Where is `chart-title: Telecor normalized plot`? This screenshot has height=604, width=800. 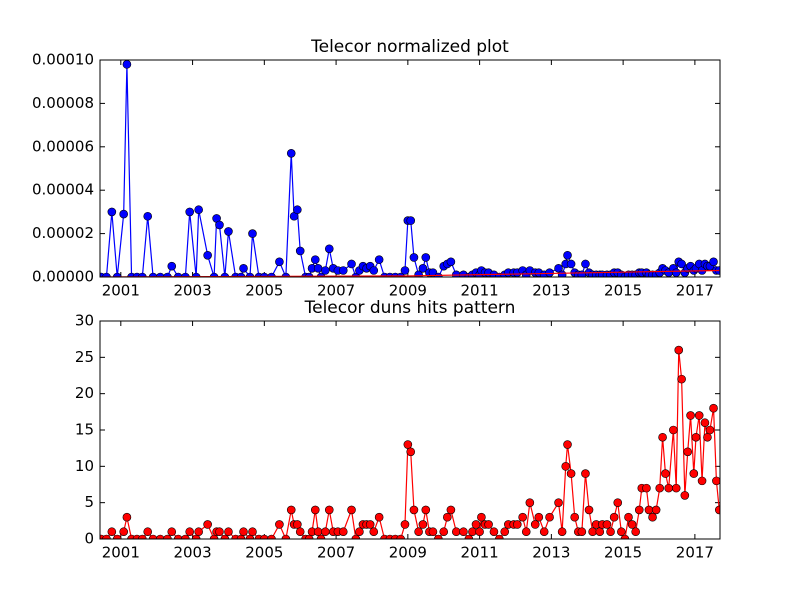
chart-title: Telecor normalized plot is located at coordinates (409, 47).